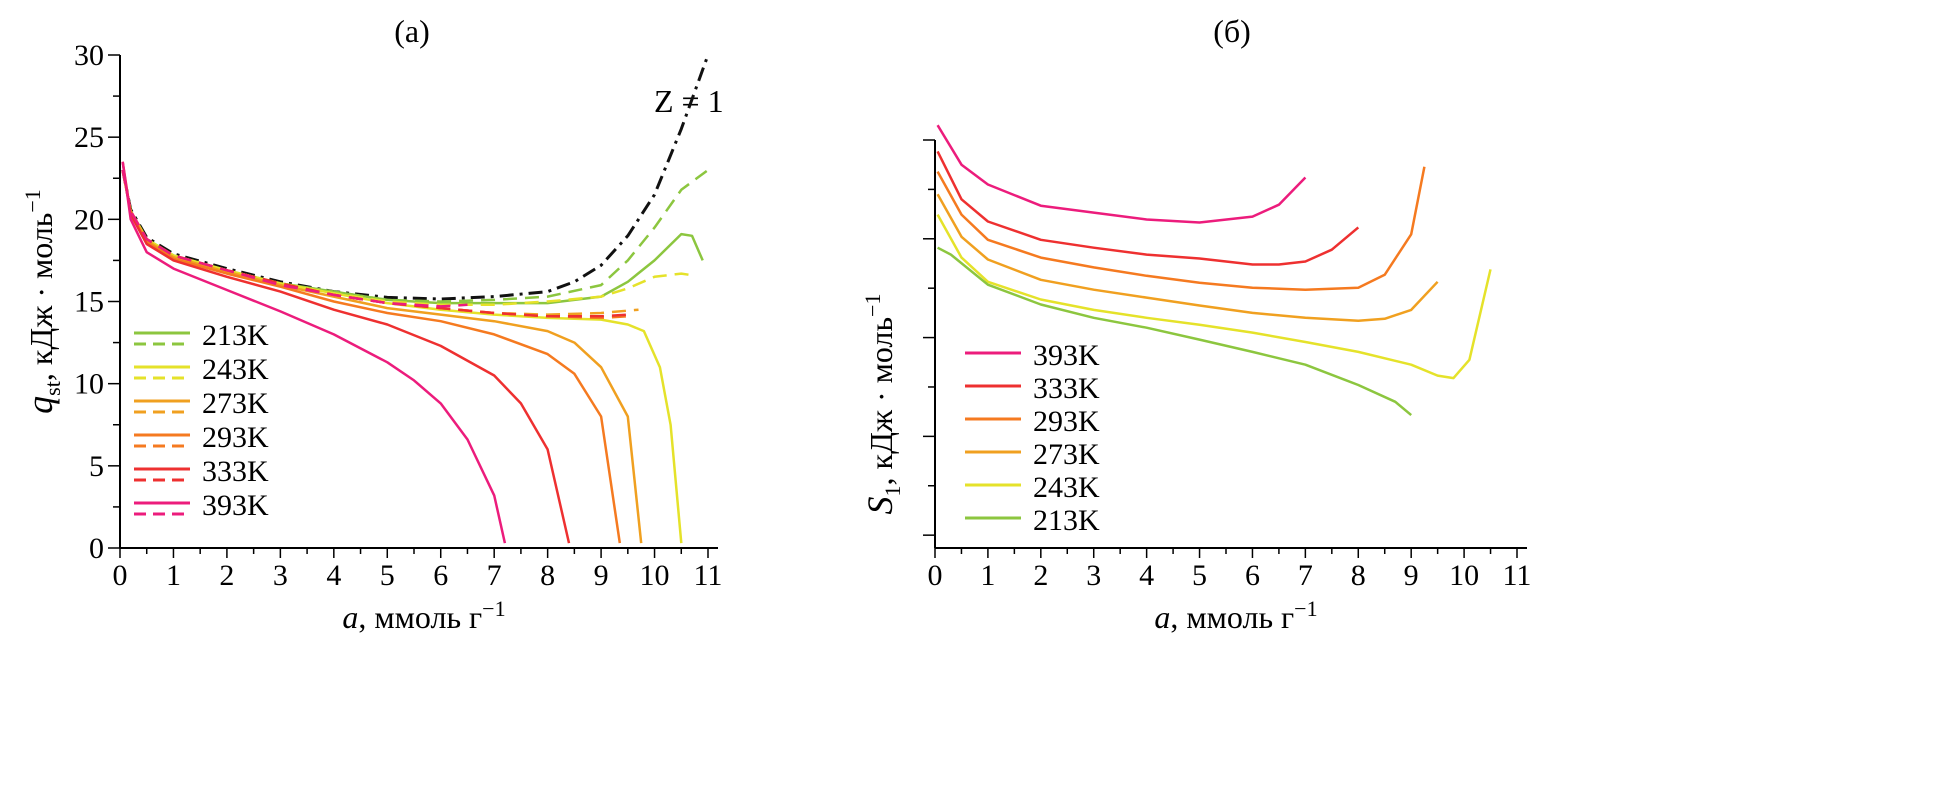  I want to click on y-axis-title-var: S, so click(880, 505).